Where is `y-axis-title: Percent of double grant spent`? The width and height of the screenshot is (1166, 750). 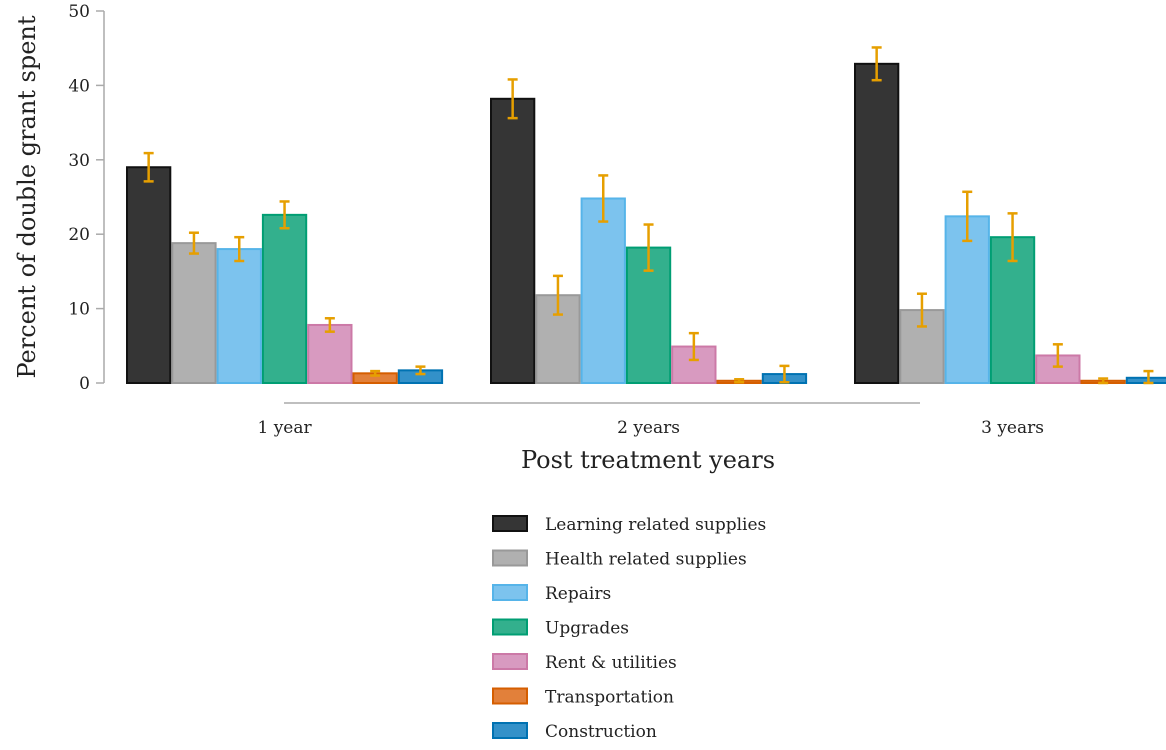
y-axis-title: Percent of double grant spent is located at coordinates (27, 196).